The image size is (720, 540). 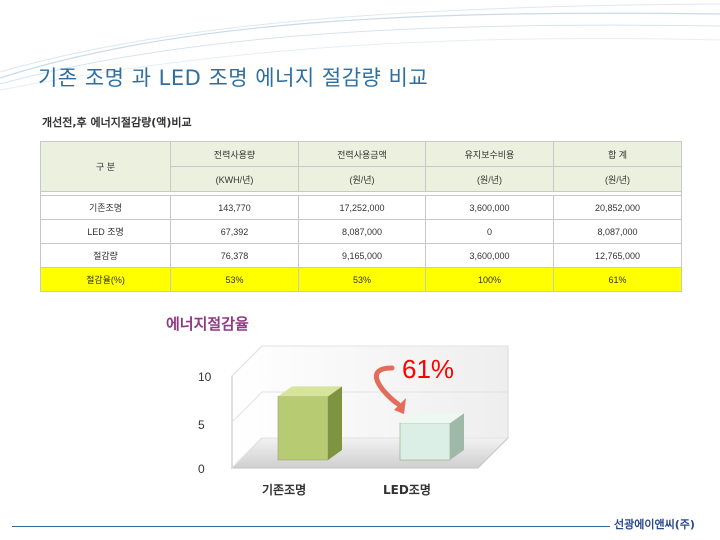 I want to click on company-name: 선광에이앤씨(주), so click(x=654, y=524).